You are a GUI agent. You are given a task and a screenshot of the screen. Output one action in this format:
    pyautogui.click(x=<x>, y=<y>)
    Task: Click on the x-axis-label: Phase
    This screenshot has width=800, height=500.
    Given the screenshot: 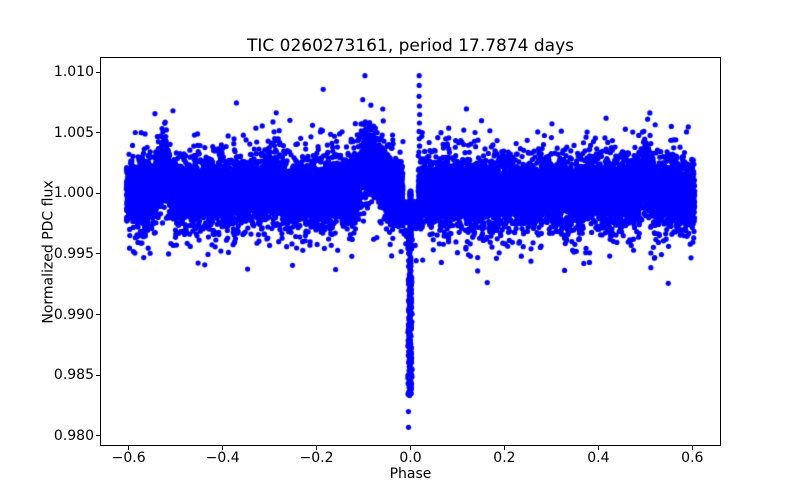 What is the action you would take?
    pyautogui.click(x=410, y=474)
    